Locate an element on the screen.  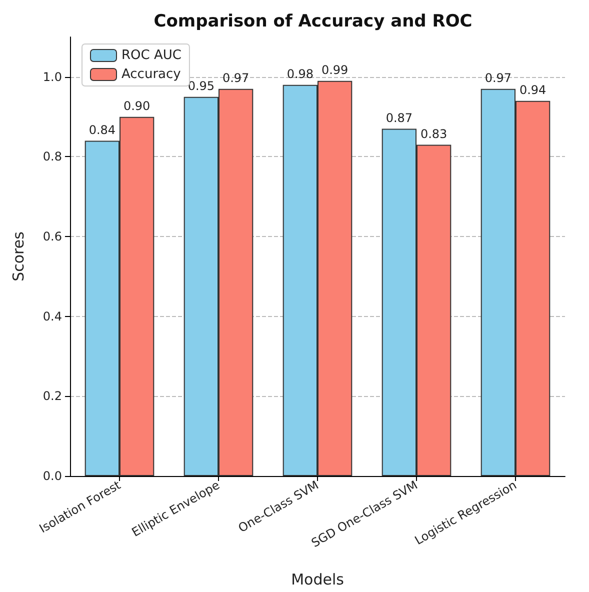
y-tick-label: 0.0 is located at coordinates (52, 476).